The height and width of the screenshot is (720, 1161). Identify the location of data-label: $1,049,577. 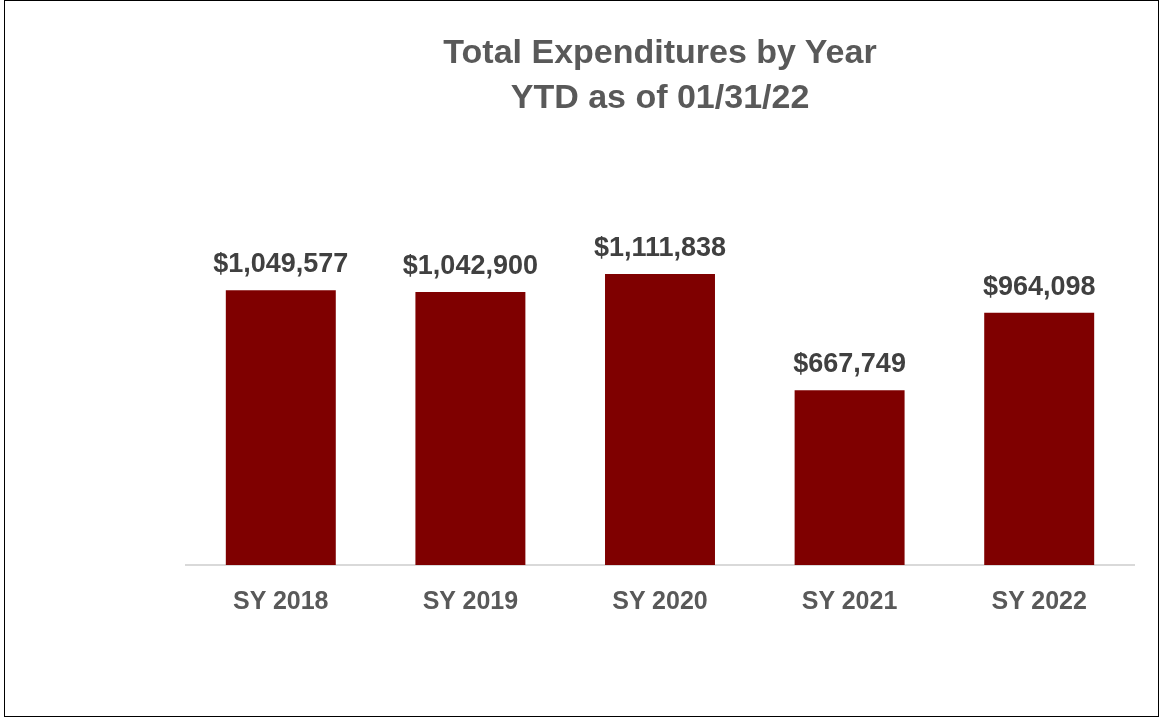
(281, 263).